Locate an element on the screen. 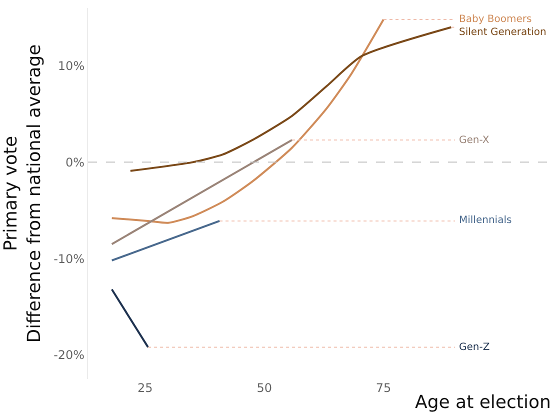 The height and width of the screenshot is (417, 557). y-axis-title: Primary vote Difference from national average is located at coordinates (22, 193).